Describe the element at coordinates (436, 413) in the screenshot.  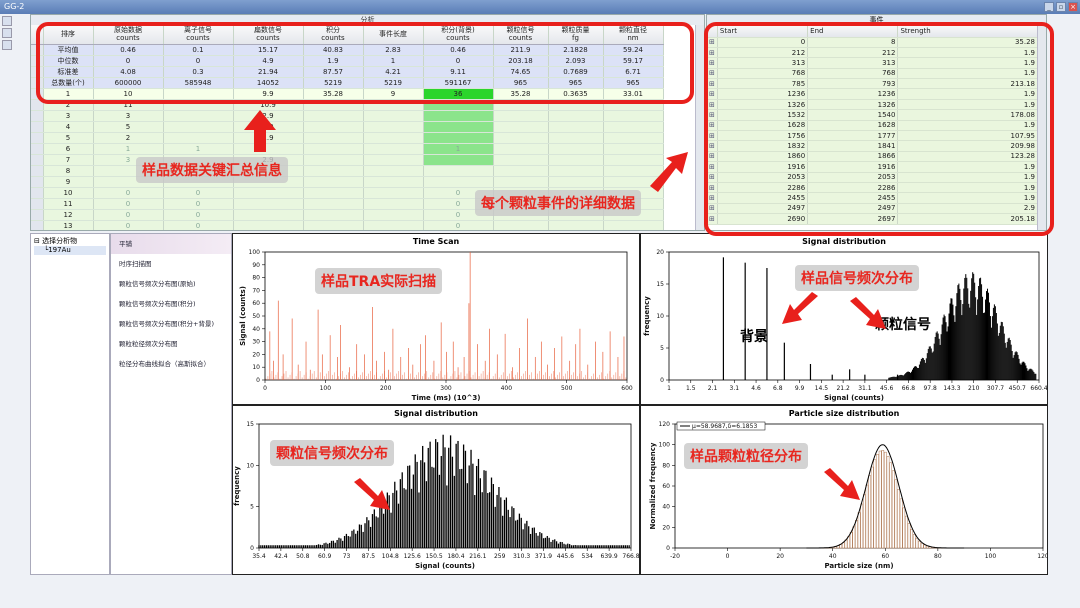
I see `chart-title: Signal distribution` at that location.